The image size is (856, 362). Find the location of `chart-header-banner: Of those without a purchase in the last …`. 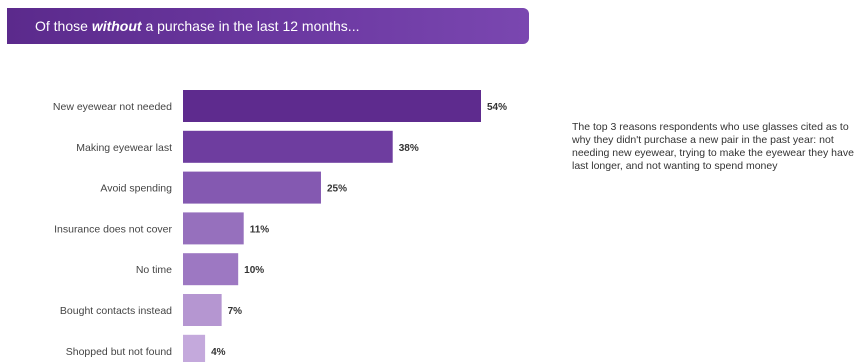

chart-header-banner: Of those without a purchase in the last … is located at coordinates (268, 26).